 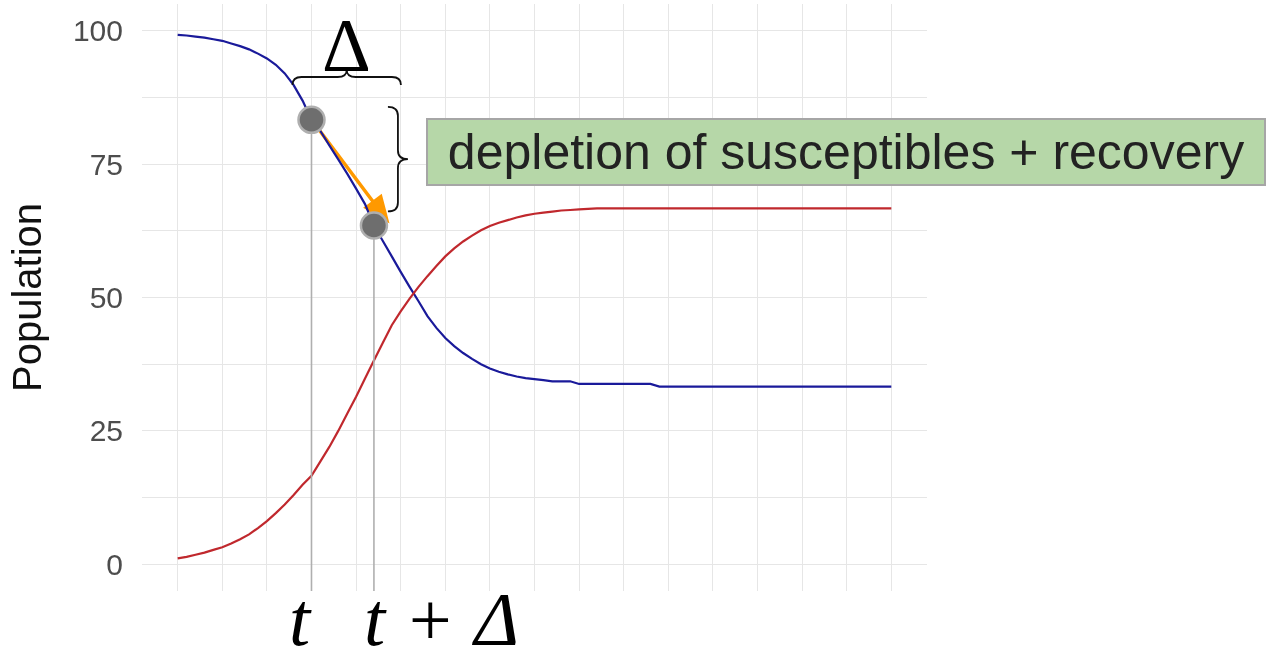 What do you see at coordinates (27, 297) in the screenshot?
I see `y-axis-title: Population` at bounding box center [27, 297].